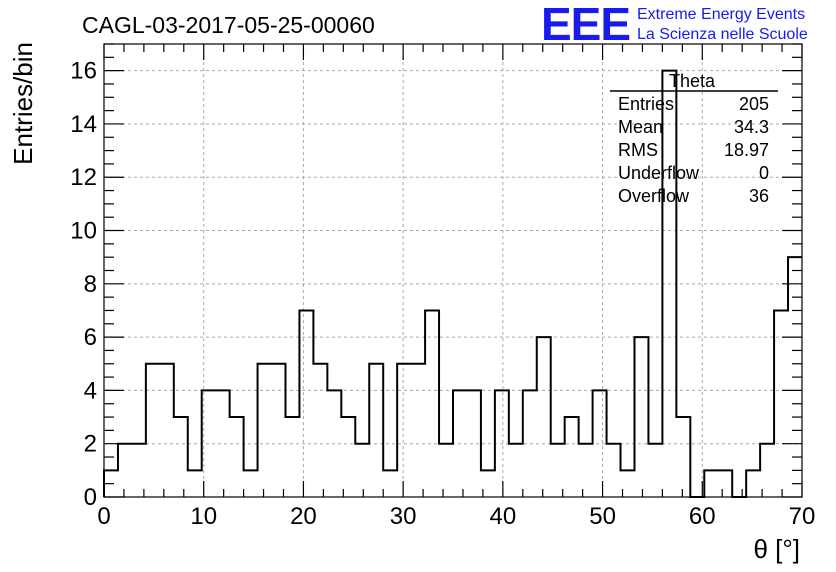 This screenshot has width=836, height=572. What do you see at coordinates (83, 177) in the screenshot?
I see `y-tick-label: 12` at bounding box center [83, 177].